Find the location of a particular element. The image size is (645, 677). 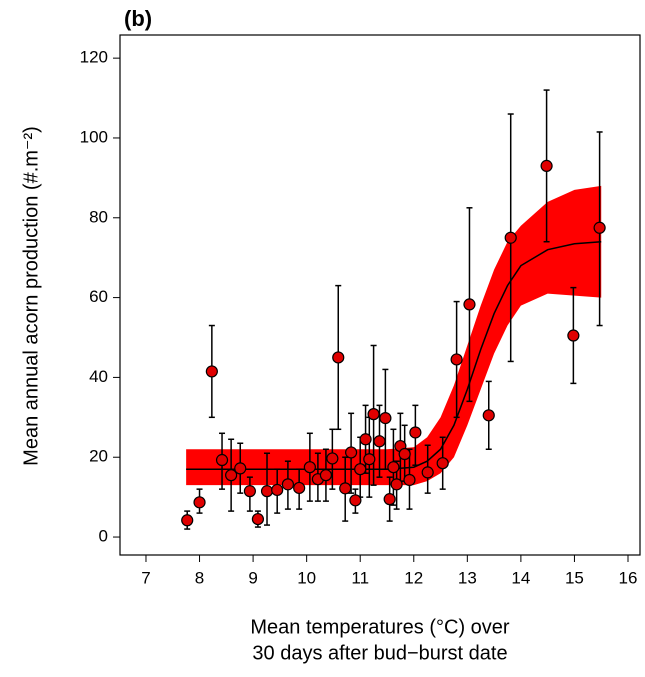

x-tick-label: 13 is located at coordinates (467, 577).